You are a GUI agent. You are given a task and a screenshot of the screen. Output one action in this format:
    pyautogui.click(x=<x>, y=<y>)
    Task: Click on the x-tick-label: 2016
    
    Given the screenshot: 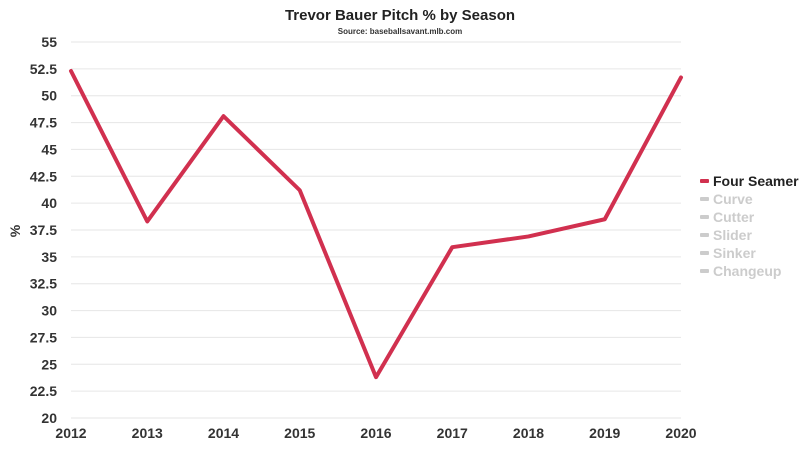 What is the action you would take?
    pyautogui.click(x=375, y=433)
    